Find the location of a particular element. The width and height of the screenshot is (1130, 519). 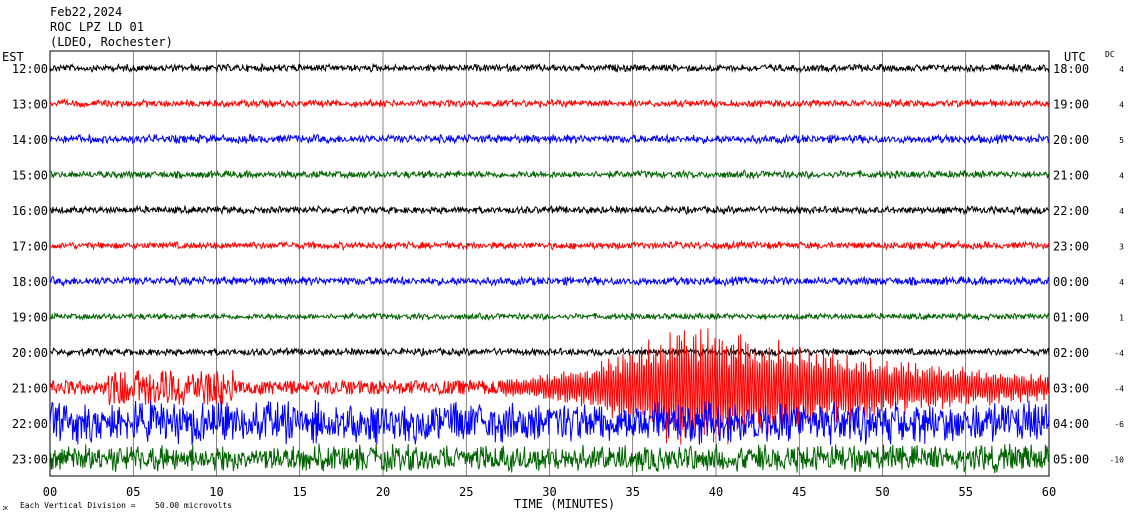

x-tick-label: 45 is located at coordinates (799, 492).